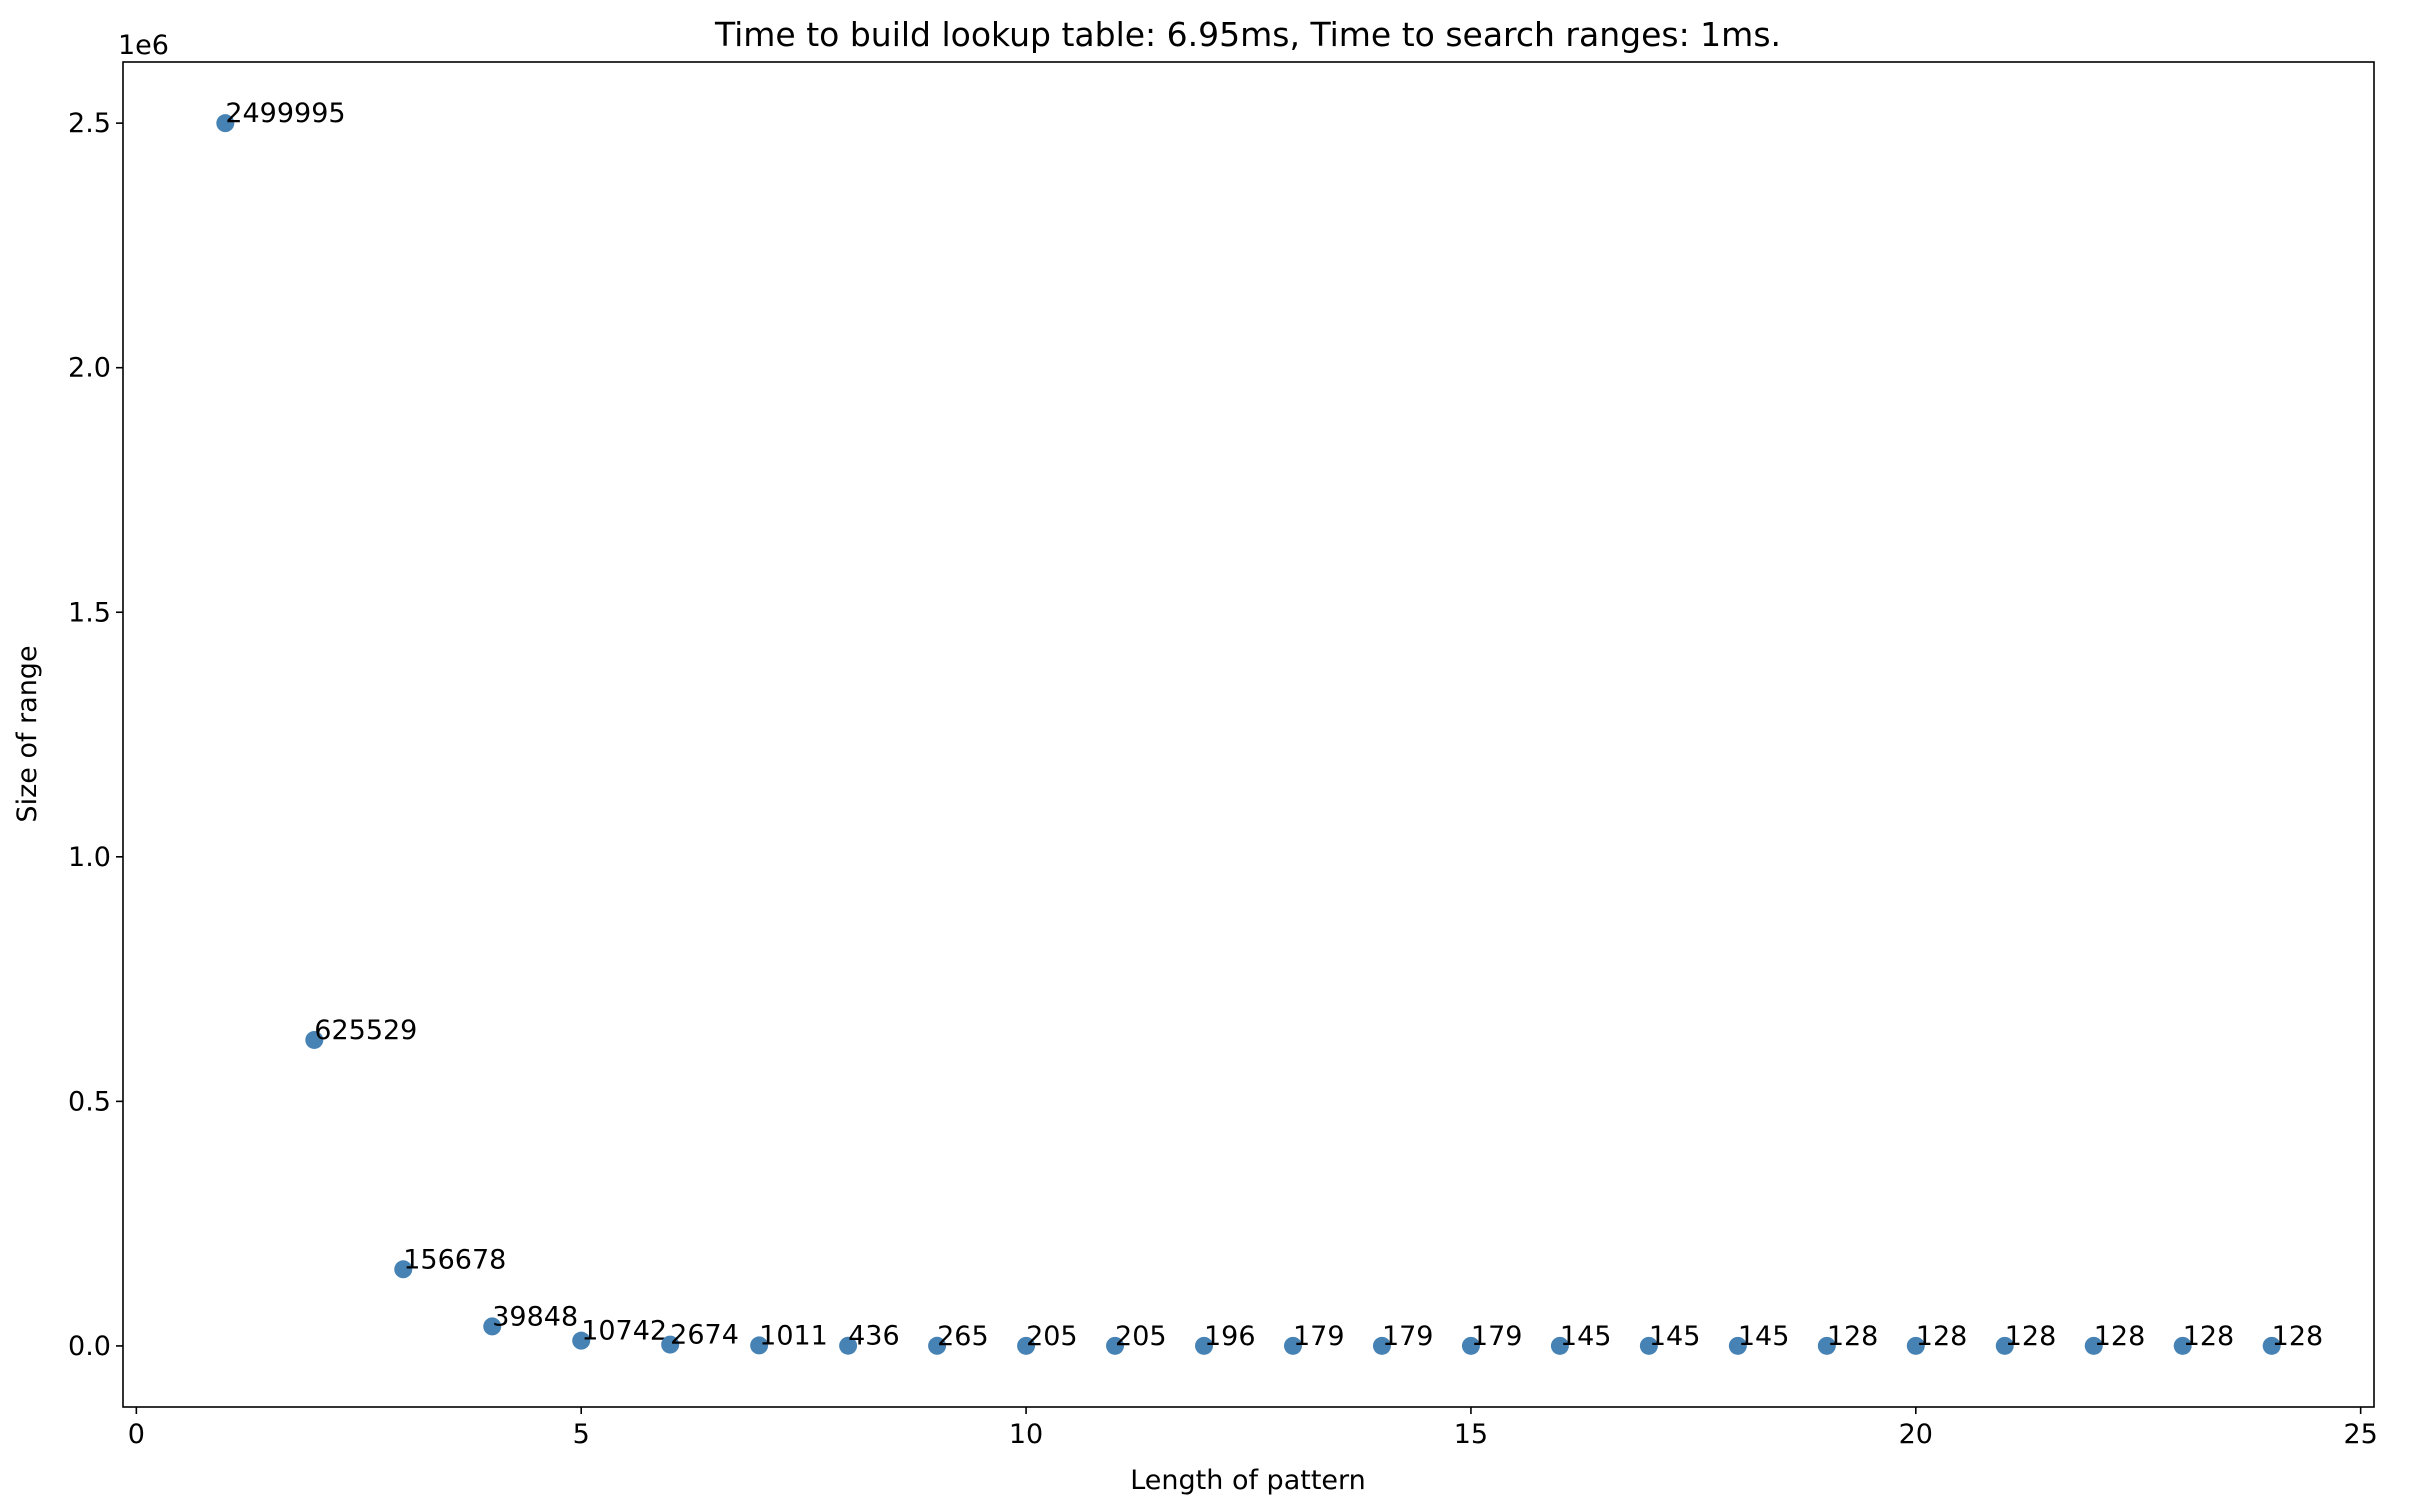 This screenshot has width=2424, height=1498. I want to click on x-tick-label: 5, so click(581, 1434).